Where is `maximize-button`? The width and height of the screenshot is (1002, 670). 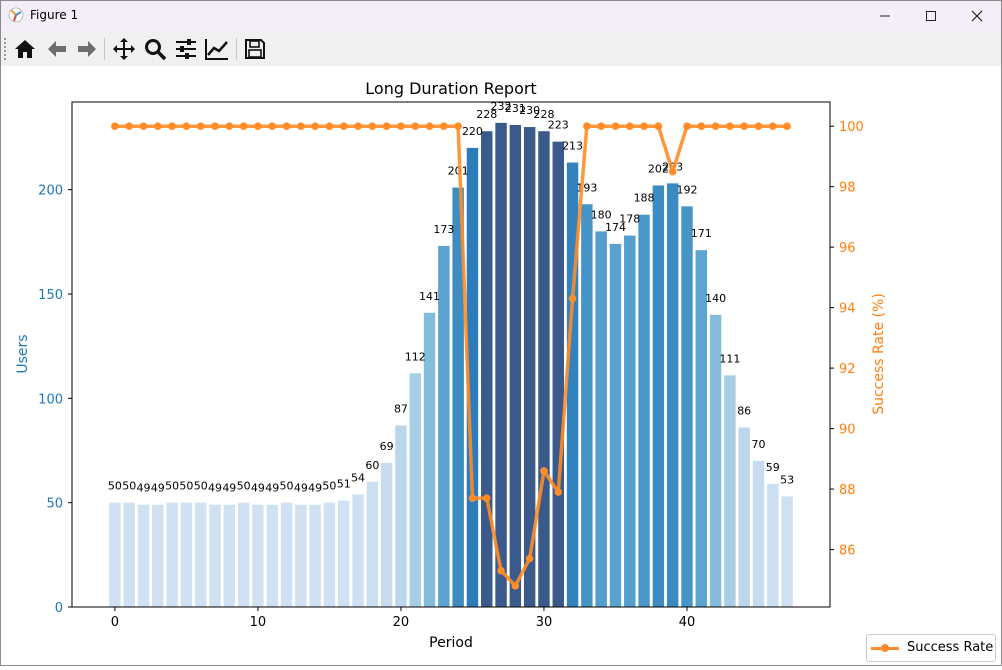
maximize-button is located at coordinates (931, 16).